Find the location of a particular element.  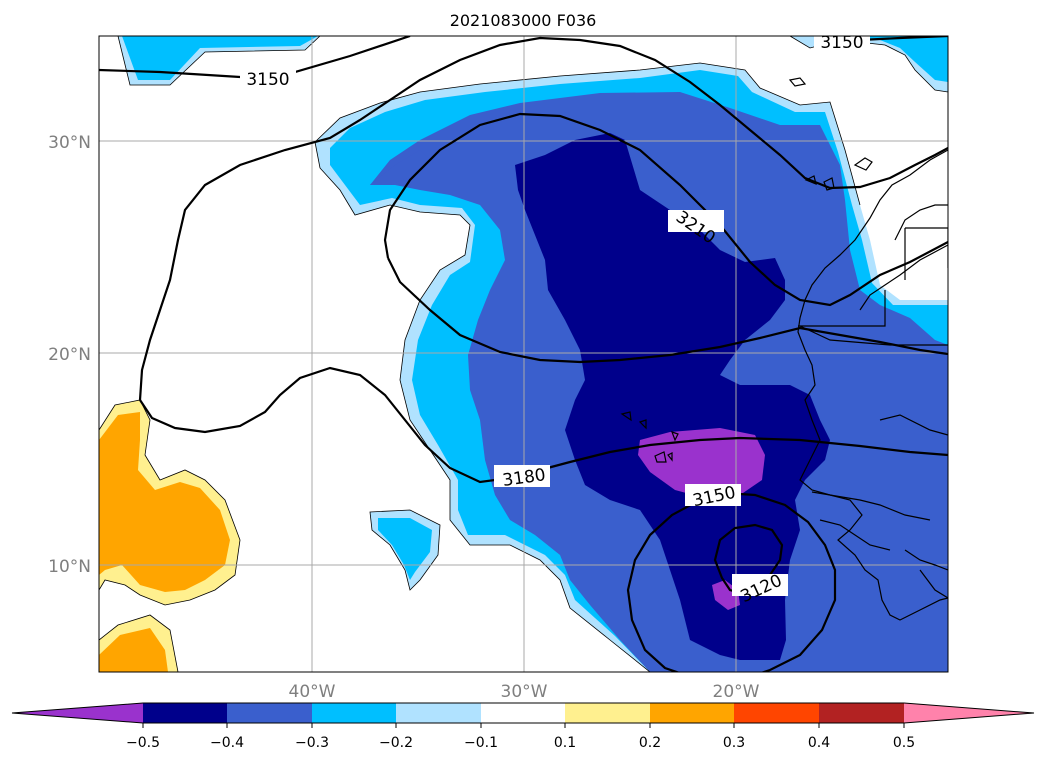

lon-label-30w: 30°W is located at coordinates (524, 692).